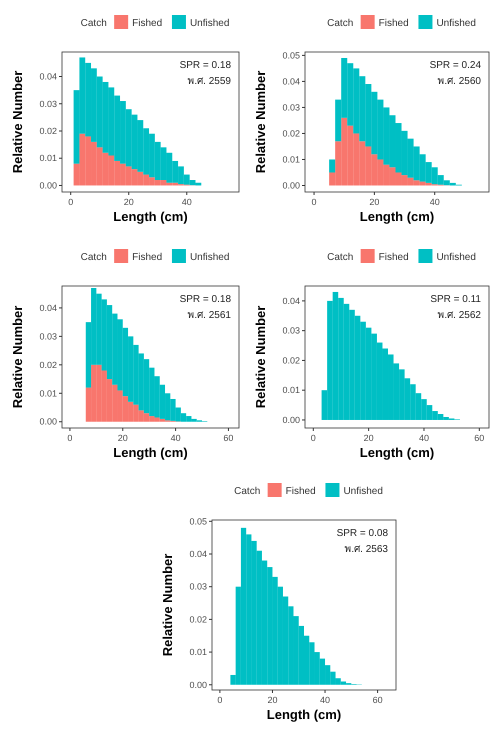 The image size is (493, 730). Describe the element at coordinates (209, 81) in the screenshot. I see `annotation: พ.ศ. 2559` at that location.